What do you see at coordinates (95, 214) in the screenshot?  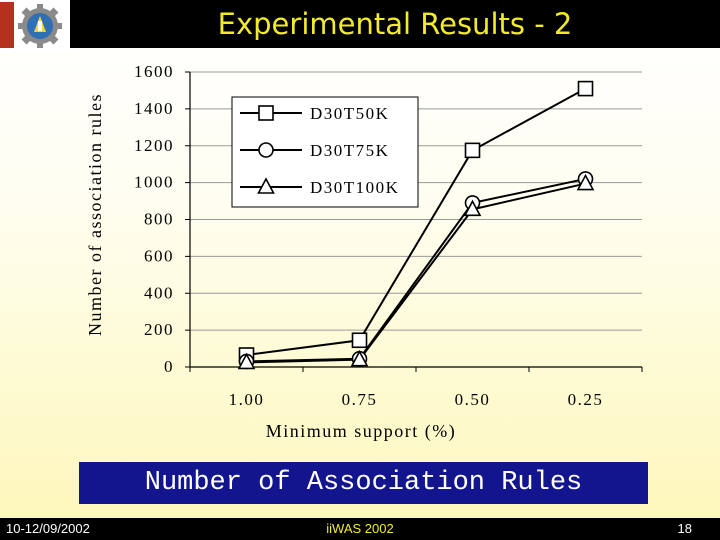 I see `y-axis-label: Number of association rules` at bounding box center [95, 214].